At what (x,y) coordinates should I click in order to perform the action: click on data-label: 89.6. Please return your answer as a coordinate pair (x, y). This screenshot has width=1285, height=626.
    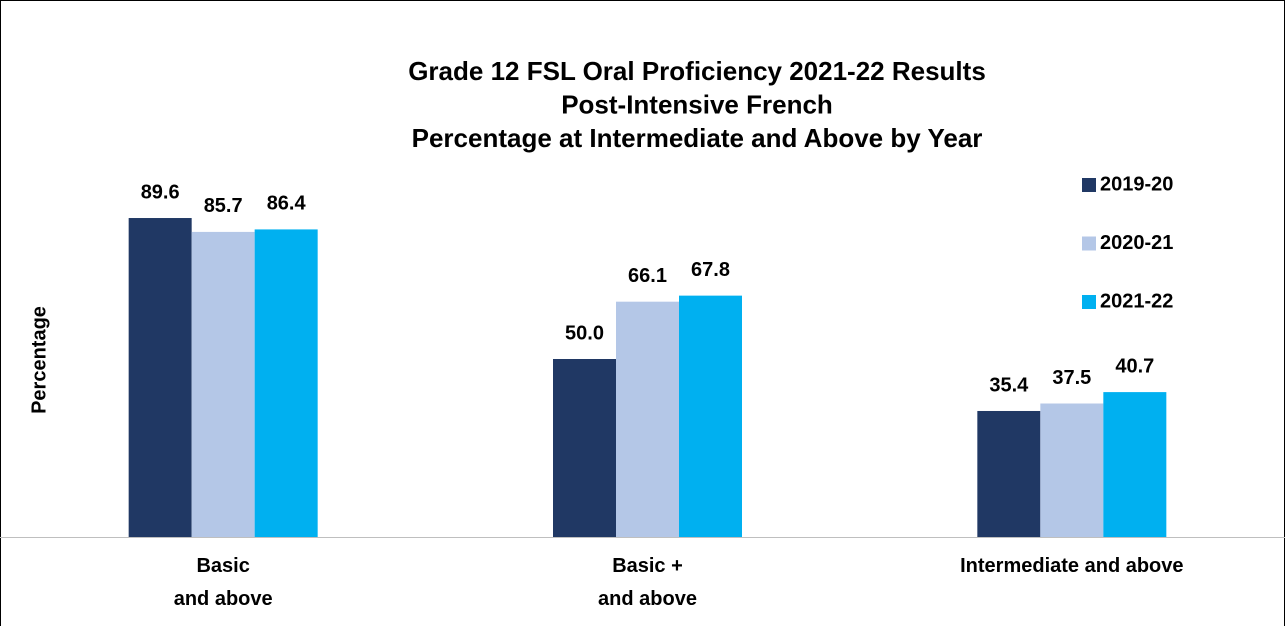
    Looking at the image, I should click on (160, 192).